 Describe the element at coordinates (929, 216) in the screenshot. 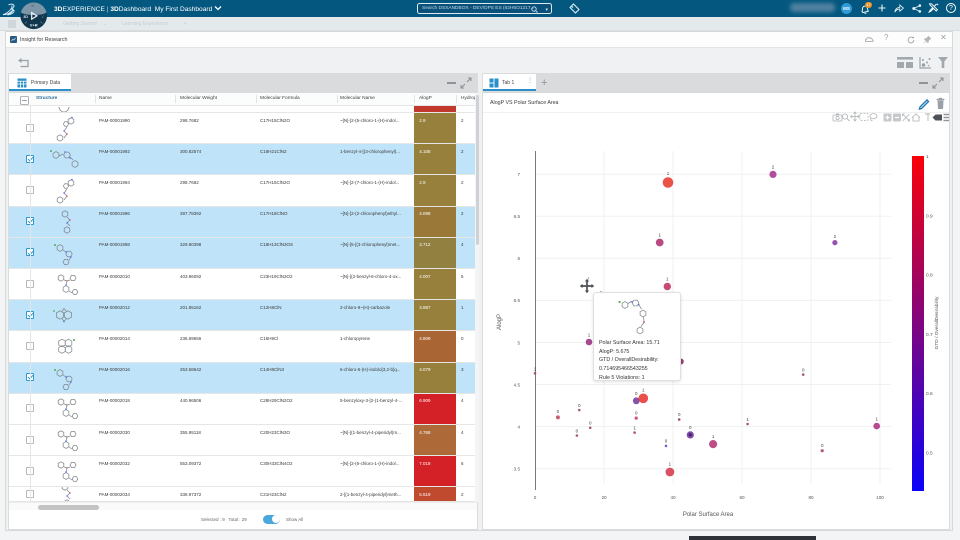

I see `svg-text: 0.9` at that location.